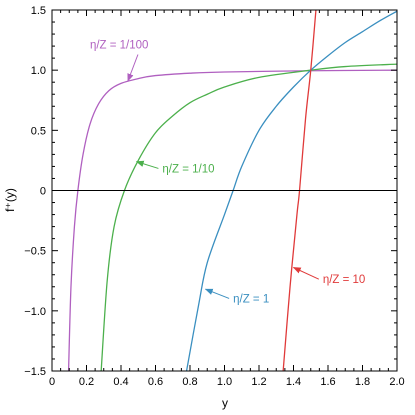 The image size is (415, 415). Describe the element at coordinates (35, 372) in the screenshot. I see `y-tick-label: −1.5` at that location.